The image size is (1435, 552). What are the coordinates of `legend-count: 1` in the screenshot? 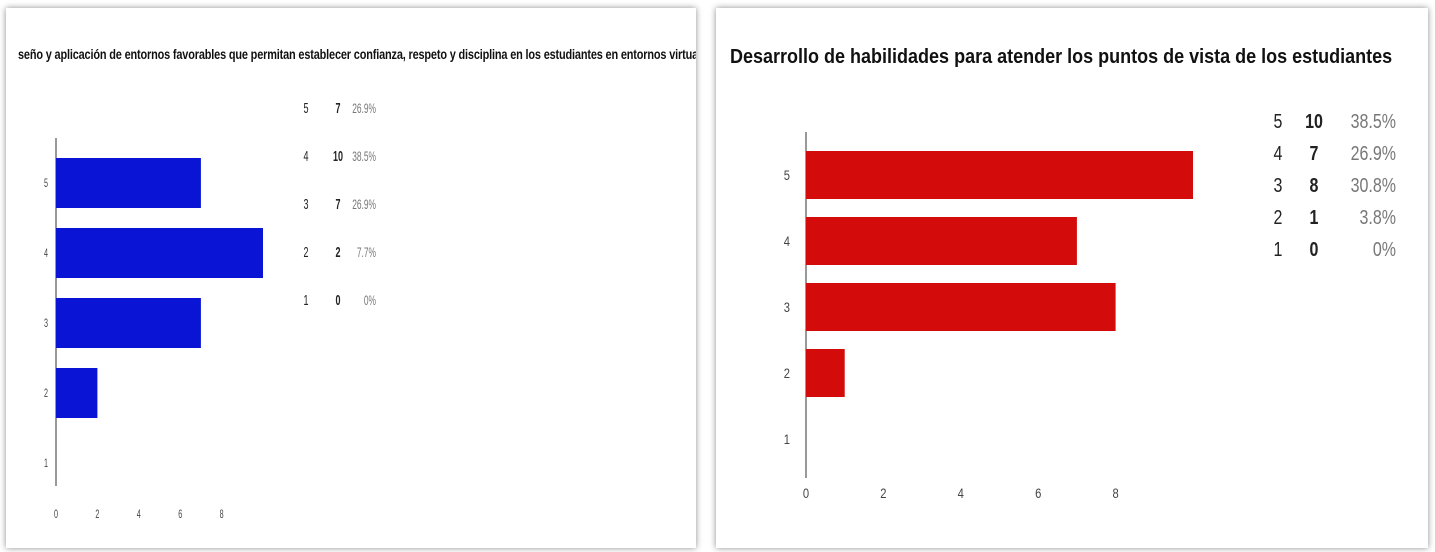 It's located at (1314, 217).